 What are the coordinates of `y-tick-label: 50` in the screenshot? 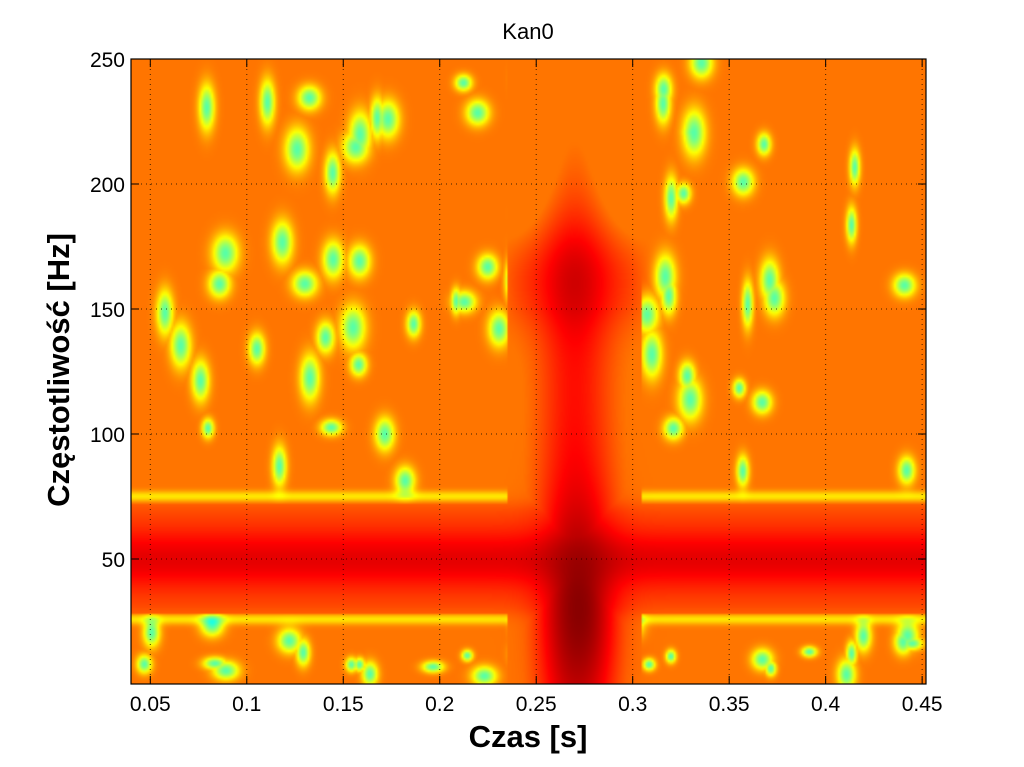 It's located at (113, 560).